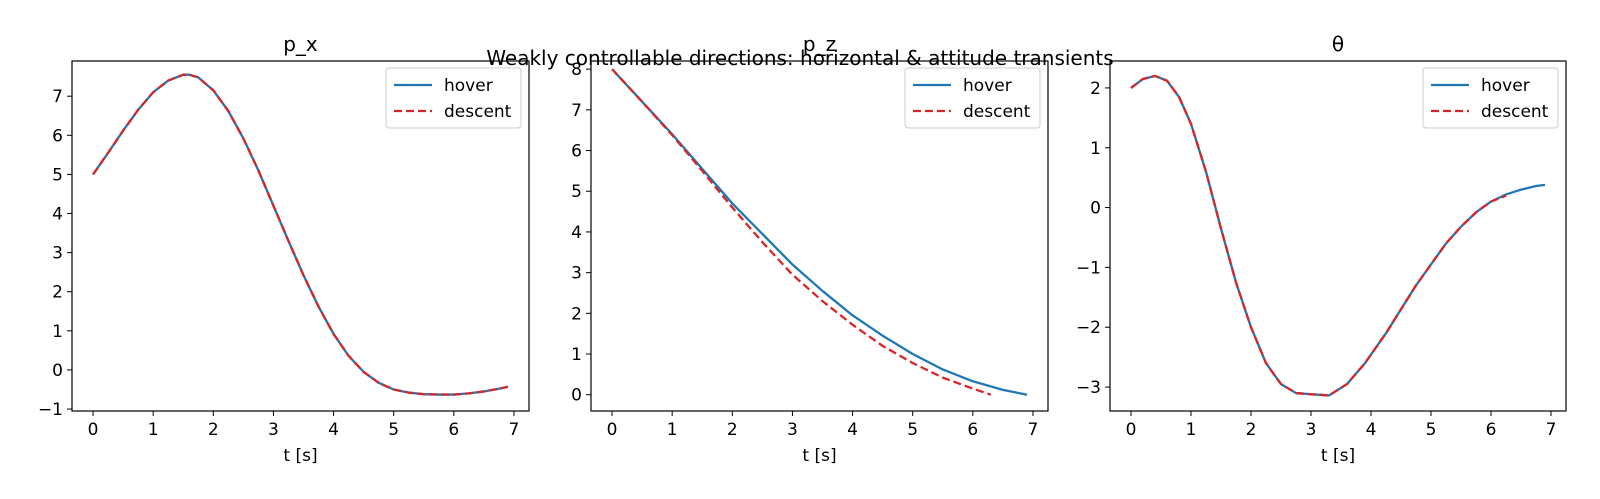  What do you see at coordinates (819, 44) in the screenshot?
I see `chart-title: p_z` at bounding box center [819, 44].